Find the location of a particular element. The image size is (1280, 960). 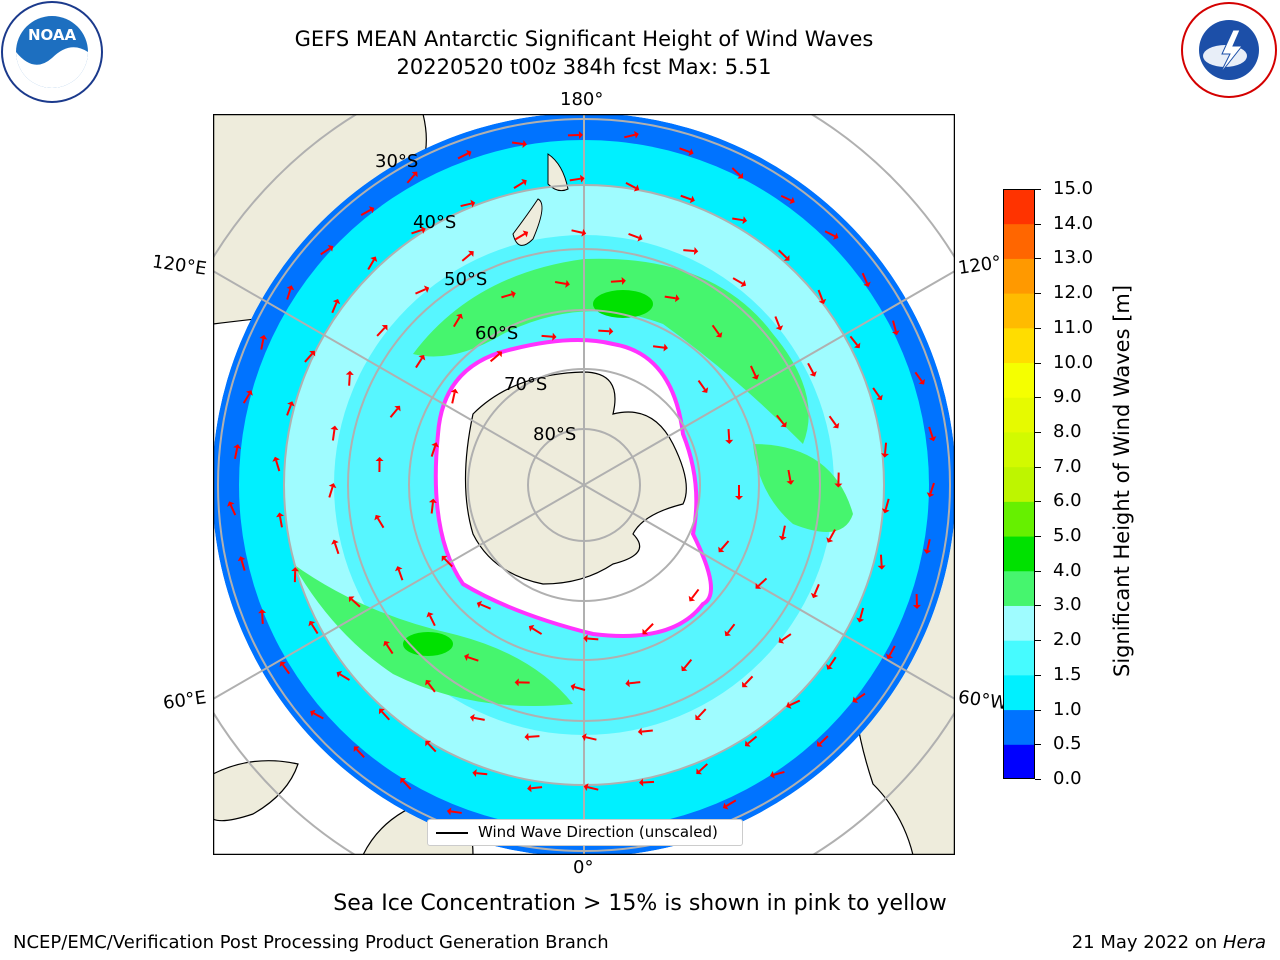

colorbar-tick-label: 11.0 is located at coordinates (1073, 327).